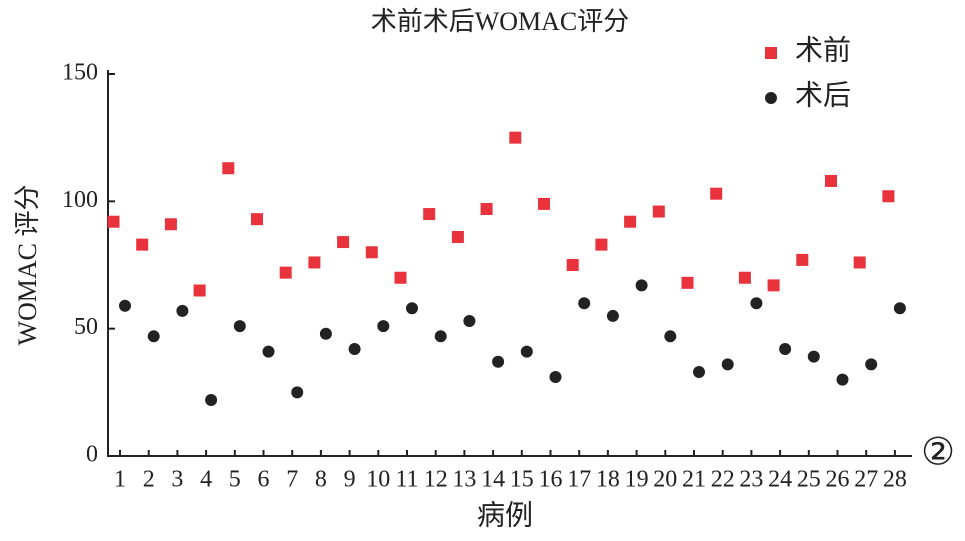 The height and width of the screenshot is (541, 965). What do you see at coordinates (378, 480) in the screenshot?
I see `x-tick-label: 10` at bounding box center [378, 480].